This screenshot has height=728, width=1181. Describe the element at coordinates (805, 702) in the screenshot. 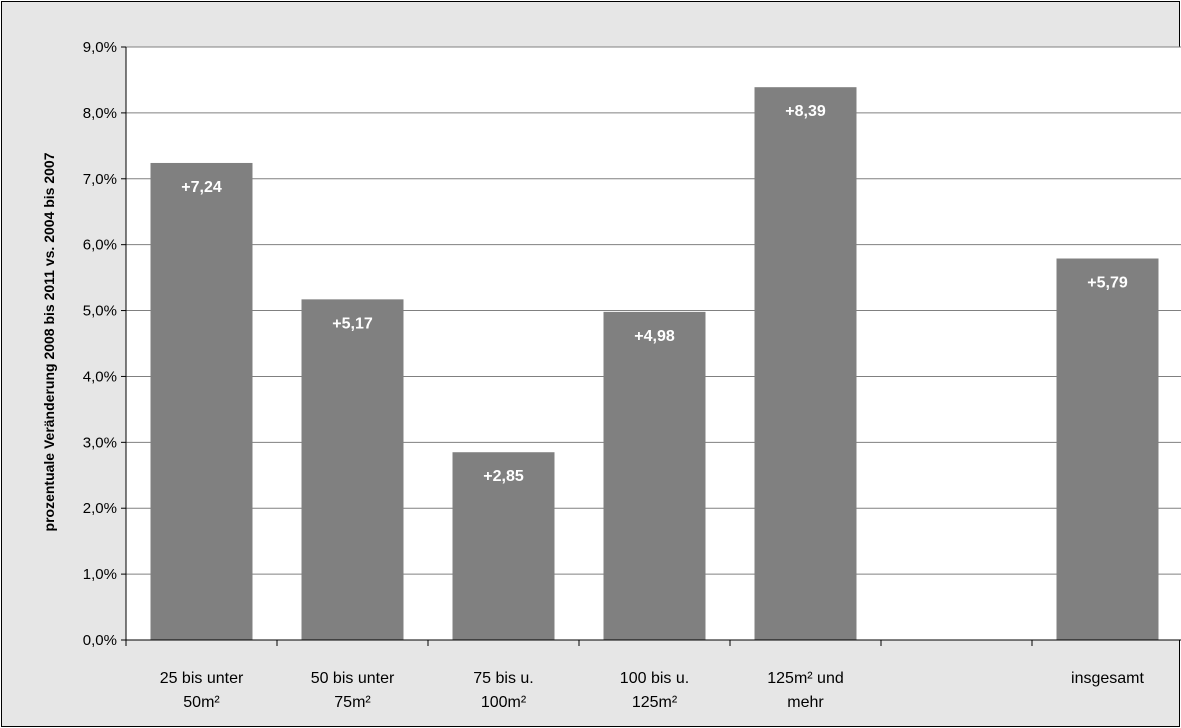

I see `x-tick-label: mehr` at that location.